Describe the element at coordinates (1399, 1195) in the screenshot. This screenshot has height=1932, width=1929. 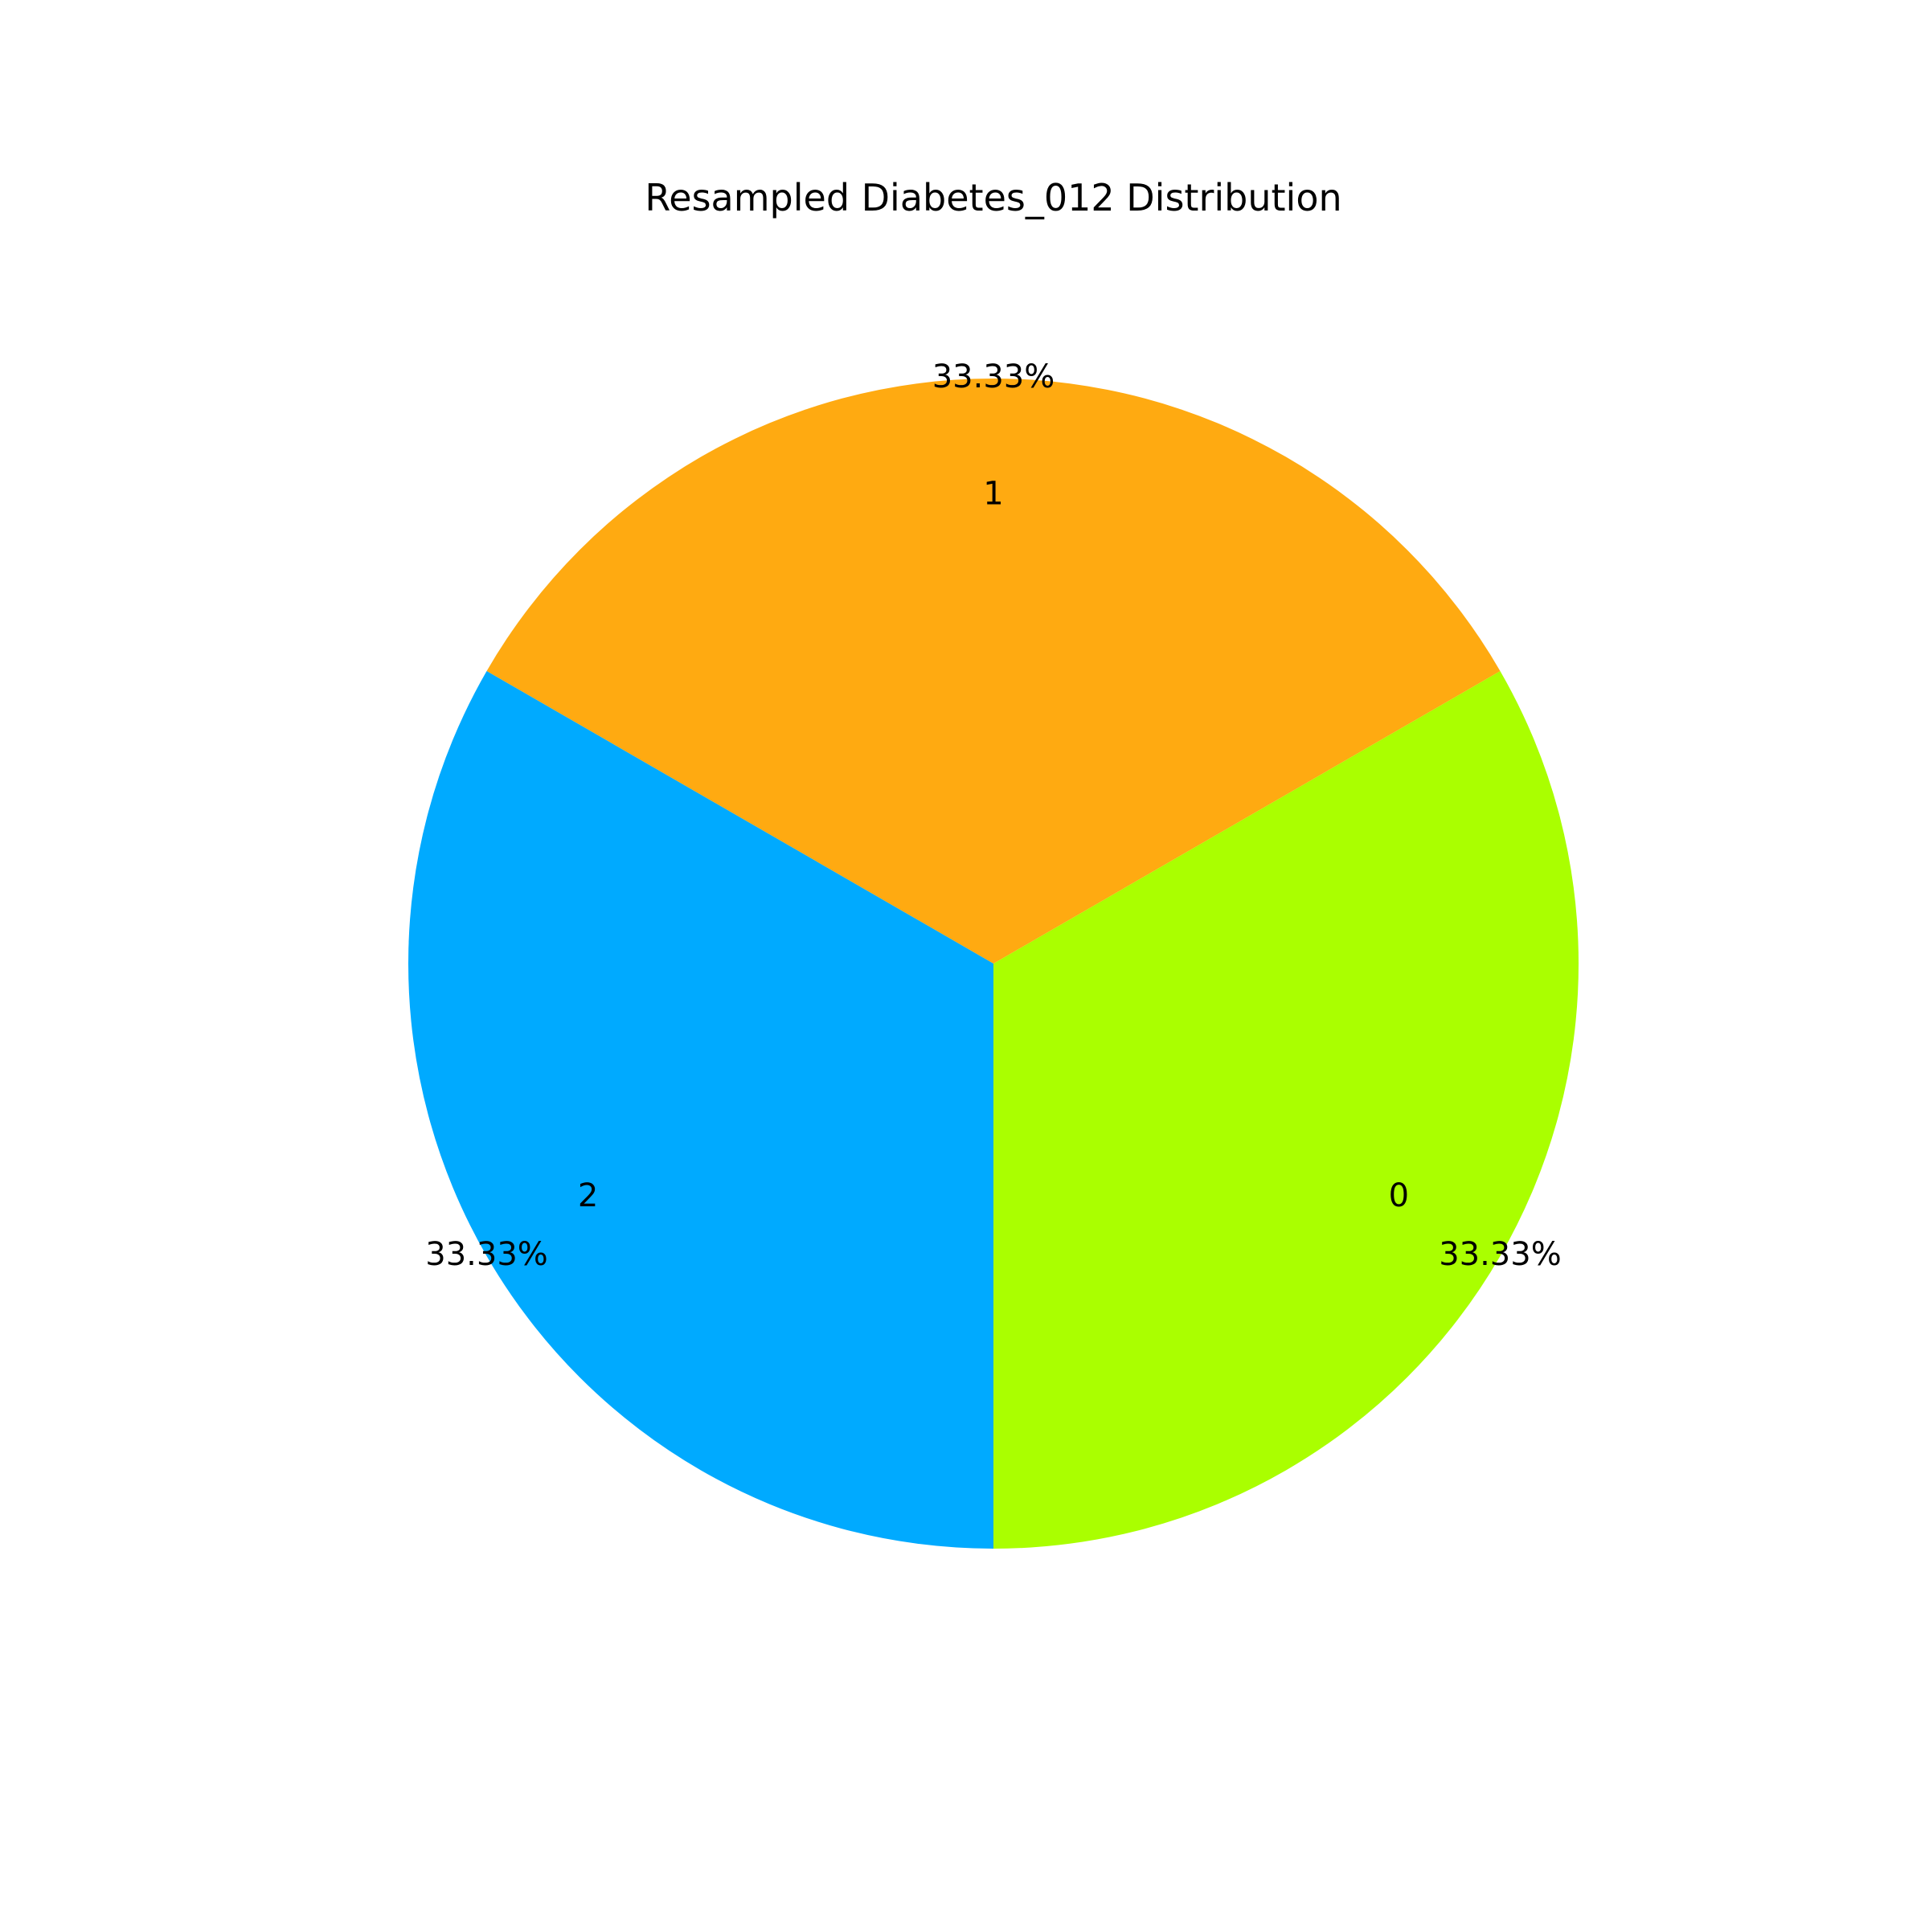
I see `slice-label-0: 0` at that location.